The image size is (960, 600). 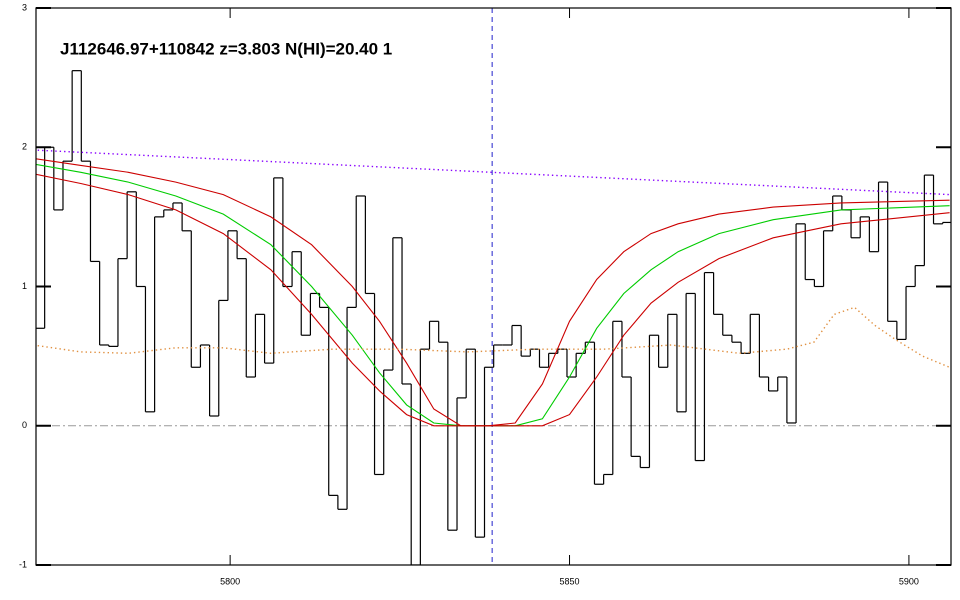 What do you see at coordinates (24, 286) in the screenshot?
I see `y-tick-label: 1` at bounding box center [24, 286].